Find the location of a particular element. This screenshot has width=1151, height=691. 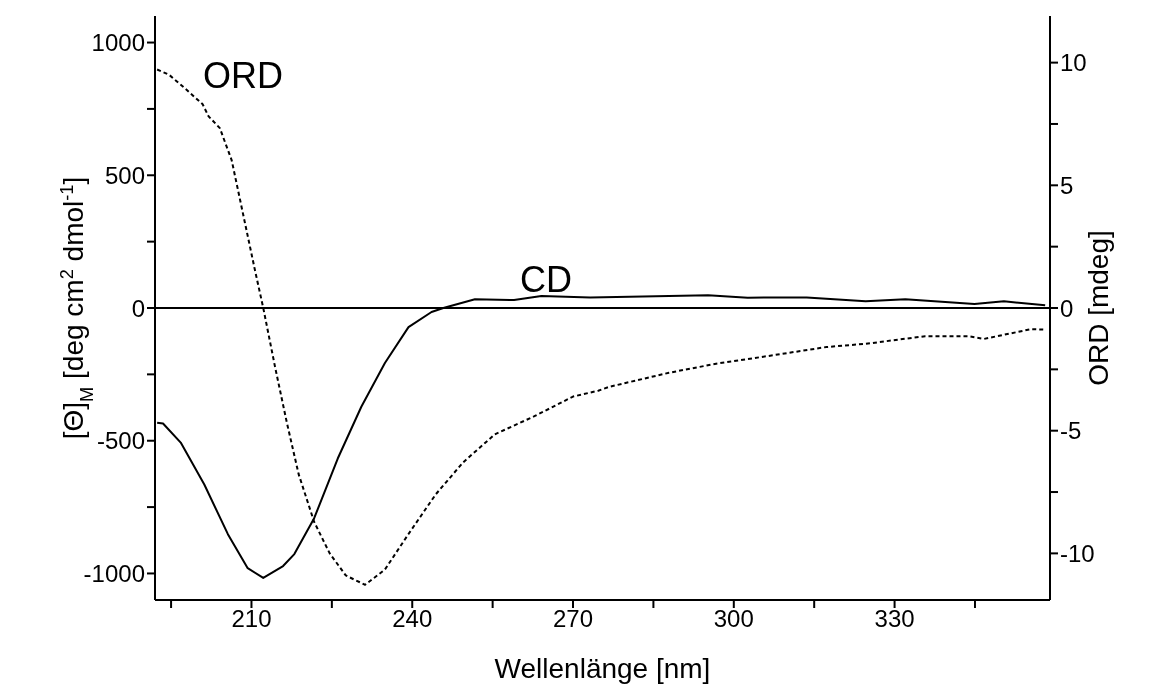

y-tick-label: -1000 is located at coordinates (114, 573).